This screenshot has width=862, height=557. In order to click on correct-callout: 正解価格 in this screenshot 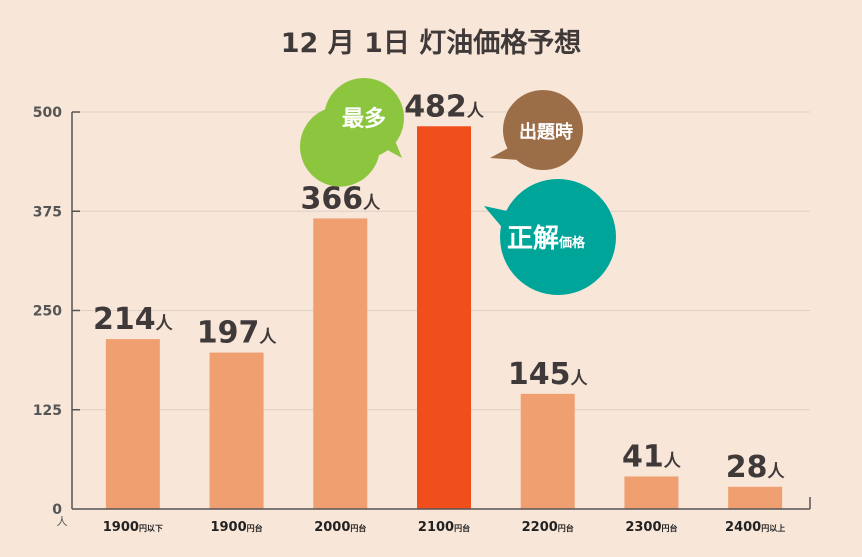, I will do `click(550, 237)`.